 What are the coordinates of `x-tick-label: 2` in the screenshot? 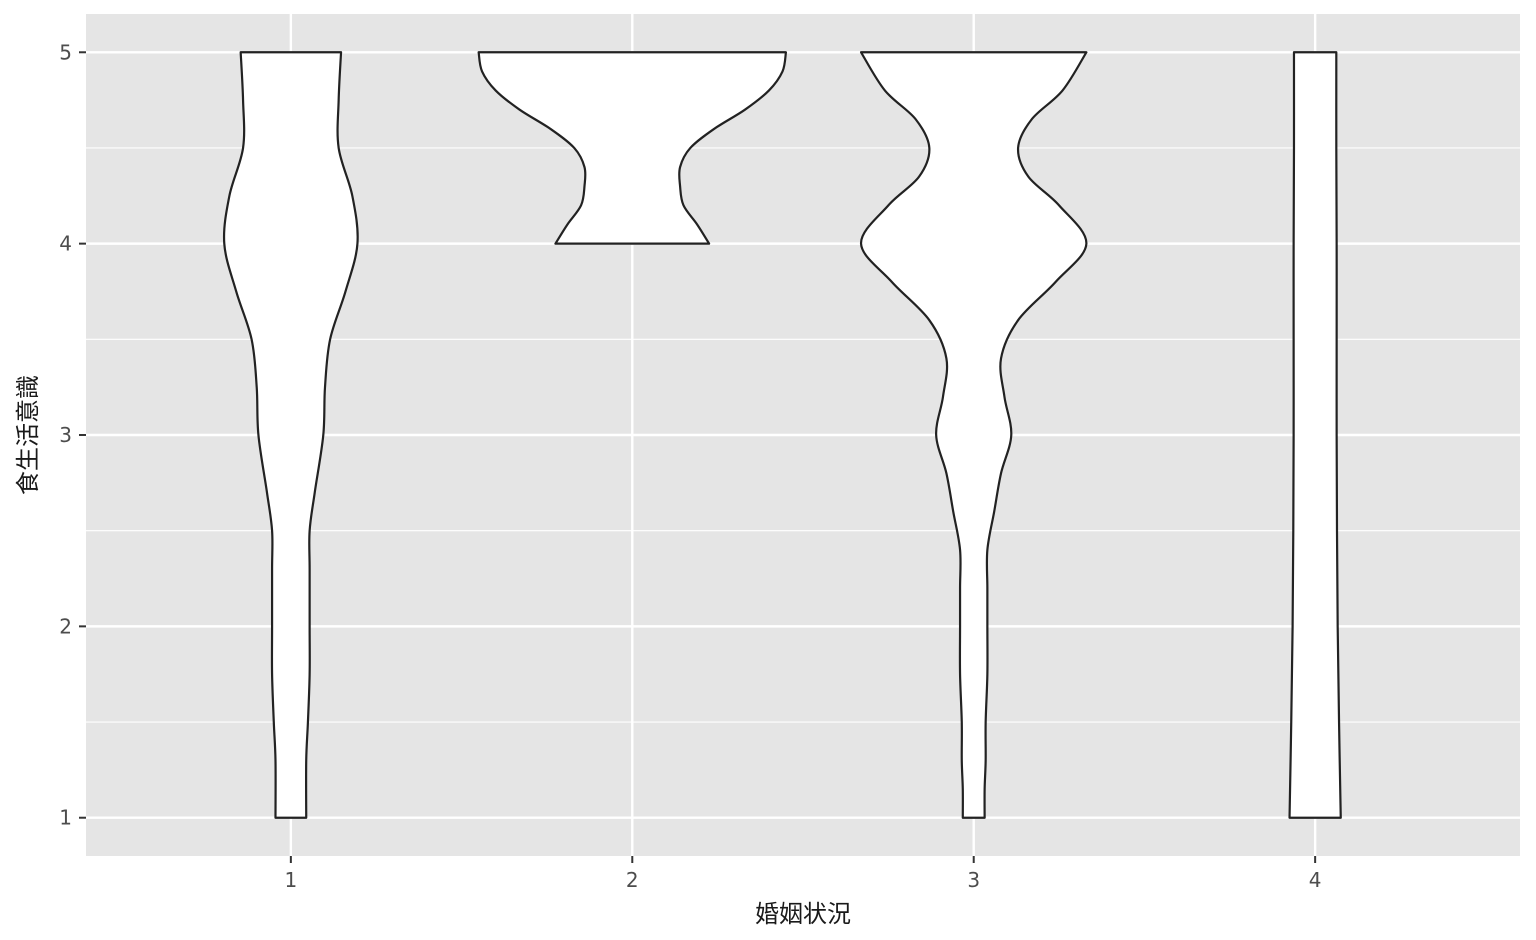 It's located at (632, 880).